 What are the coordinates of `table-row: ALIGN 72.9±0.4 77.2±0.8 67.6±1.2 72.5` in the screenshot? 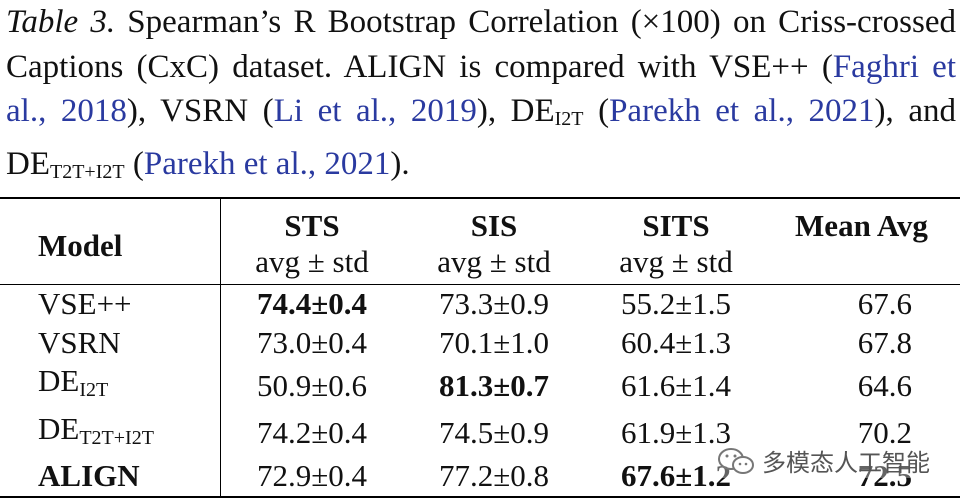 It's located at (480, 477).